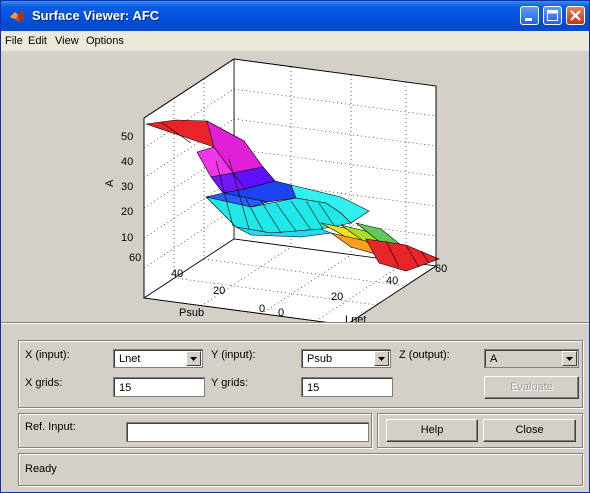 Image resolution: width=590 pixels, height=493 pixels. What do you see at coordinates (531, 358) in the screenshot?
I see `z-output-dropdown: A` at bounding box center [531, 358].